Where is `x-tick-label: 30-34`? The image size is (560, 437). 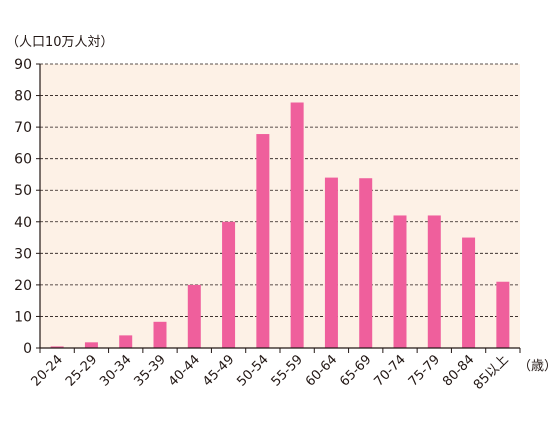
x-tick-label: 30-34 is located at coordinates (115, 370).